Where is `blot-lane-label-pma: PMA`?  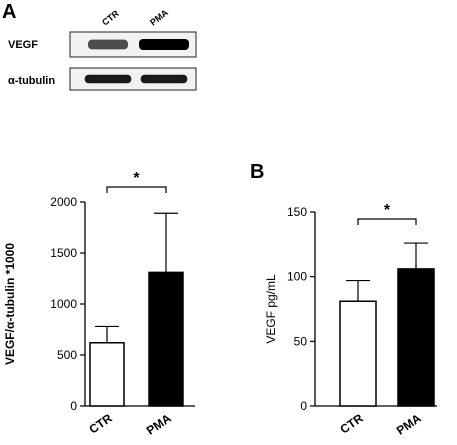 blot-lane-label-pma: PMA is located at coordinates (159, 17).